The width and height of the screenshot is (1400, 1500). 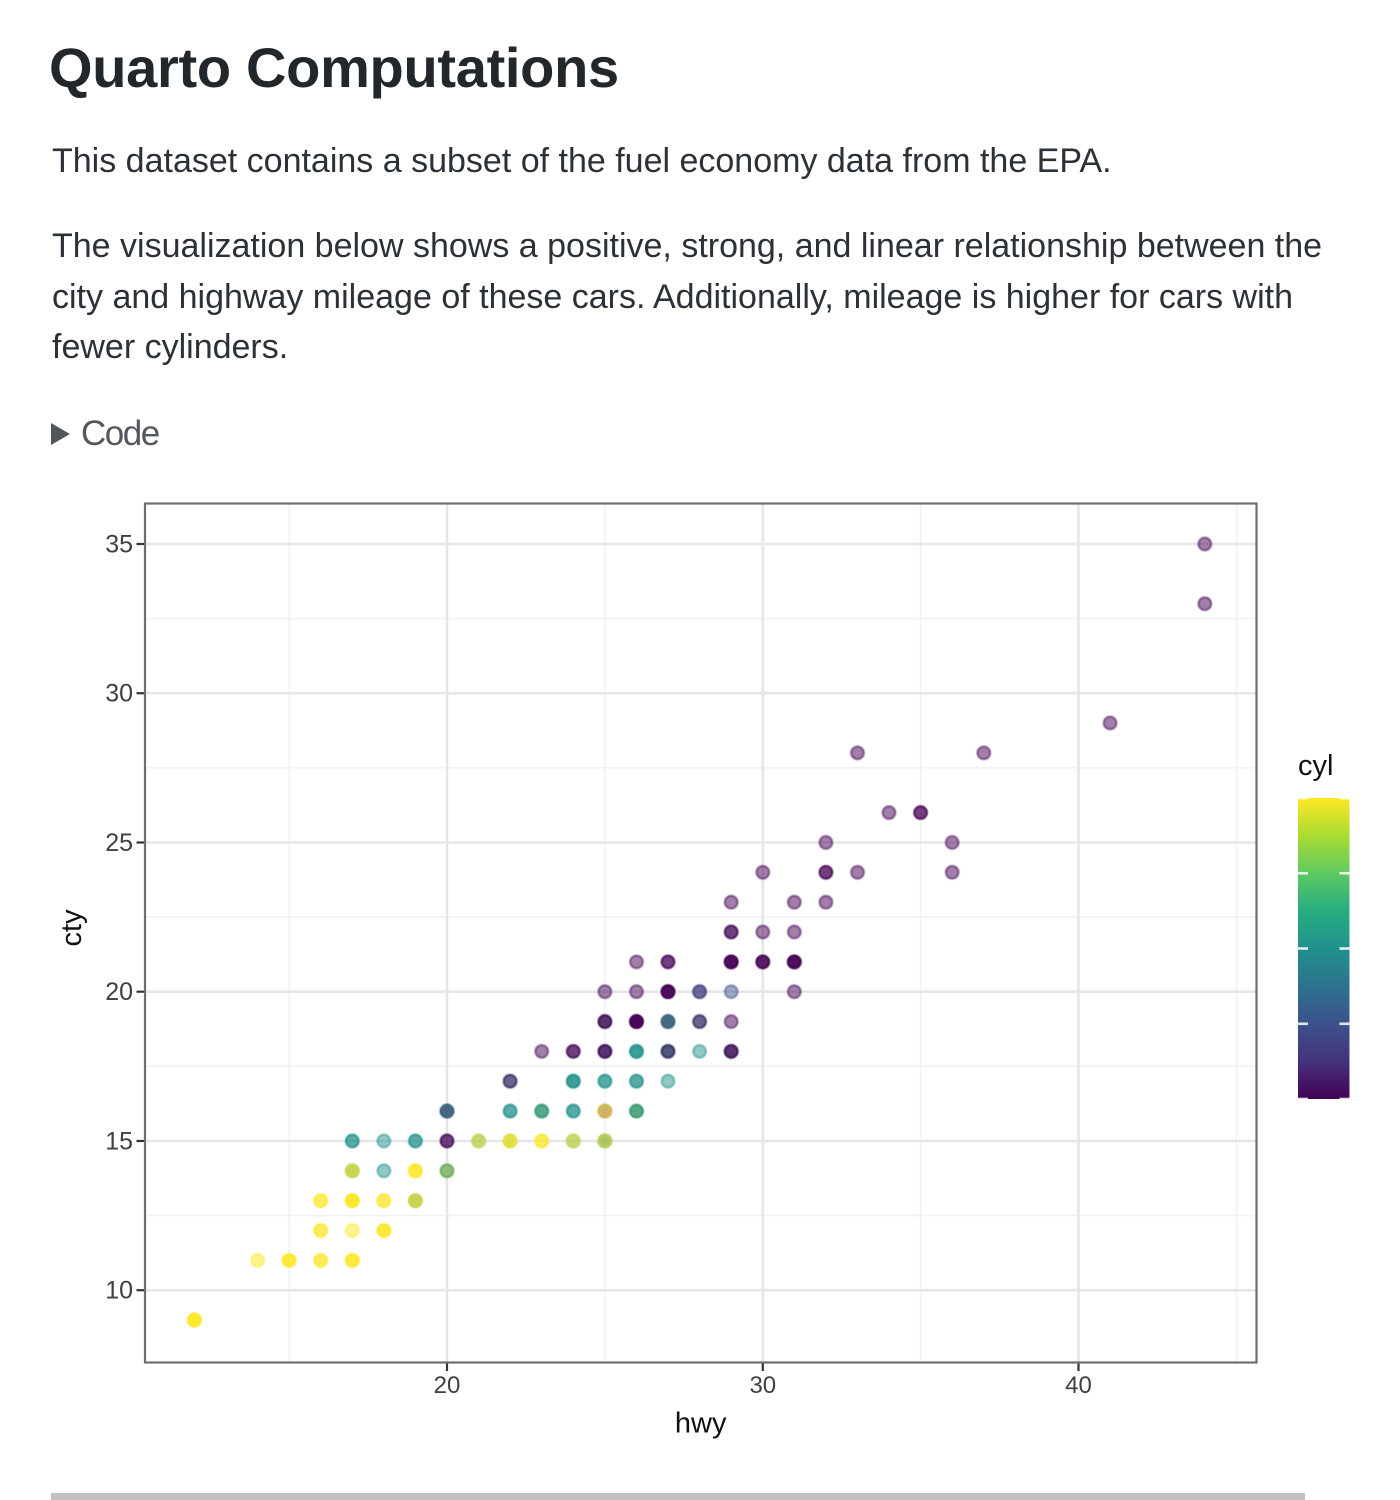 I want to click on svg-text: 40, so click(x=1078, y=1385).